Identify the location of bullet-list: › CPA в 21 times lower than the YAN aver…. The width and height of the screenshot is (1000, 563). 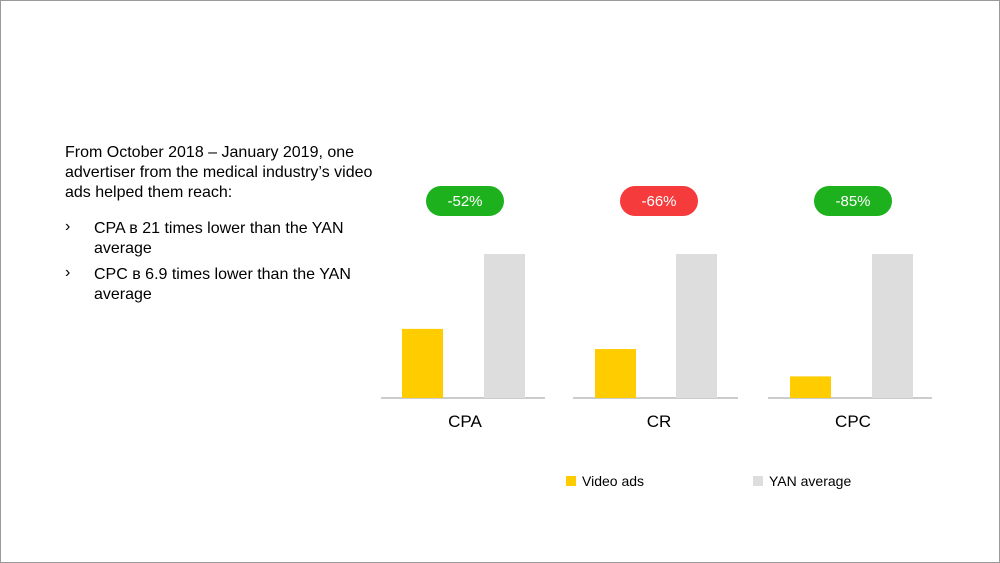
(220, 261).